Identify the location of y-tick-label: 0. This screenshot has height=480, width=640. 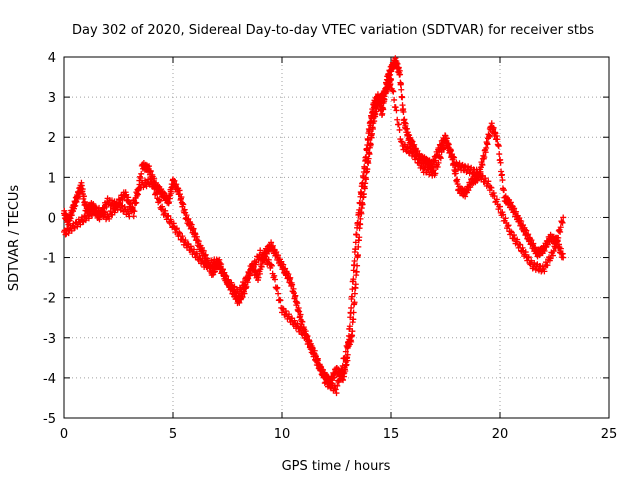
(52, 218).